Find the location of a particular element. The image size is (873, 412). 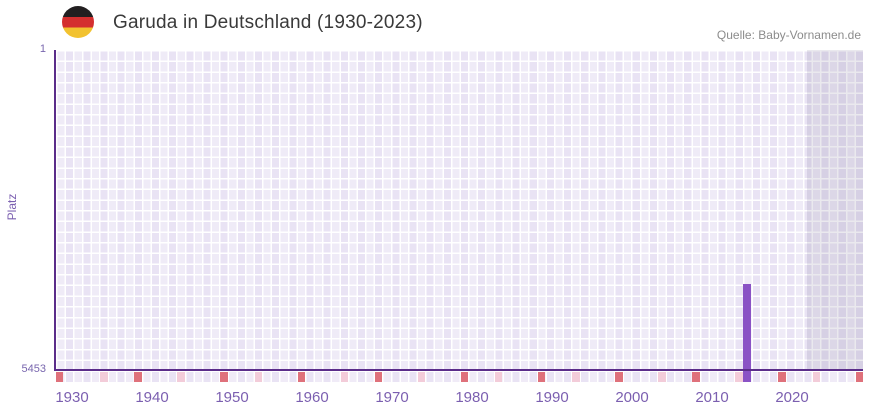

timeline-strip is located at coordinates (459, 377).